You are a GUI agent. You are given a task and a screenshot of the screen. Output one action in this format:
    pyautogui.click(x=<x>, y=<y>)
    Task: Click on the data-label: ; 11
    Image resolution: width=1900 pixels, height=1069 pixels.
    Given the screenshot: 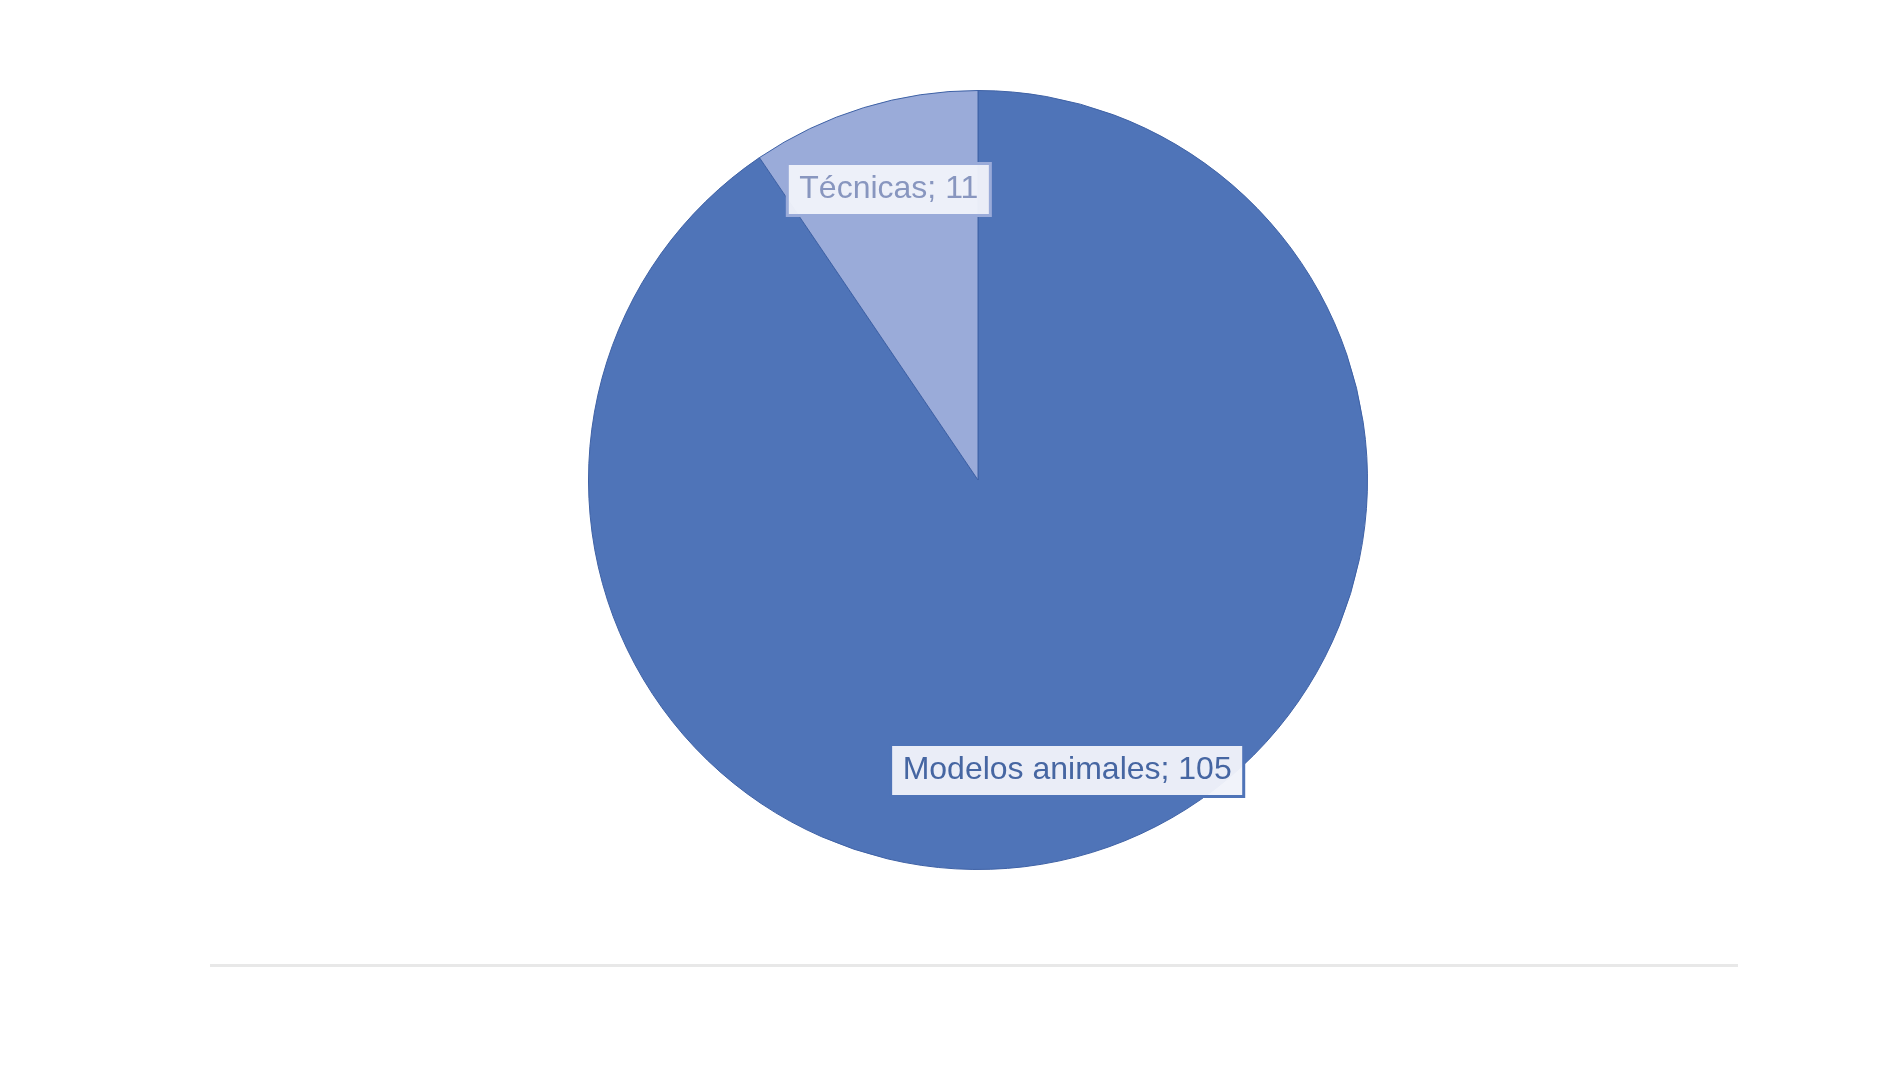 What is the action you would take?
    pyautogui.click(x=953, y=187)
    